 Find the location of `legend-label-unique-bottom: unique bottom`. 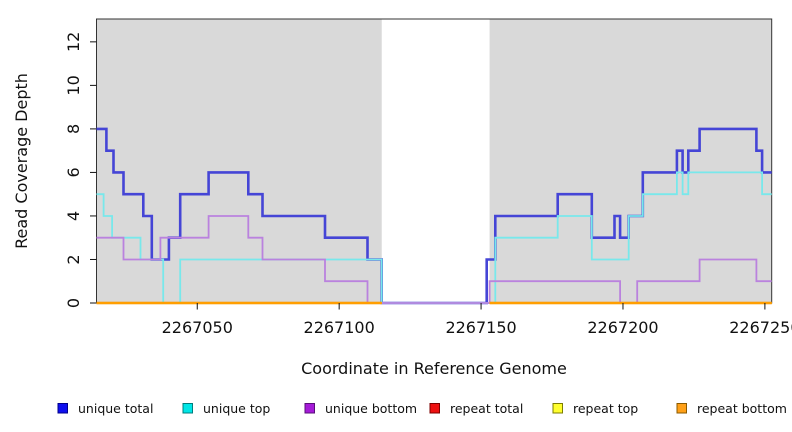

legend-label-unique-bottom: unique bottom is located at coordinates (371, 408).